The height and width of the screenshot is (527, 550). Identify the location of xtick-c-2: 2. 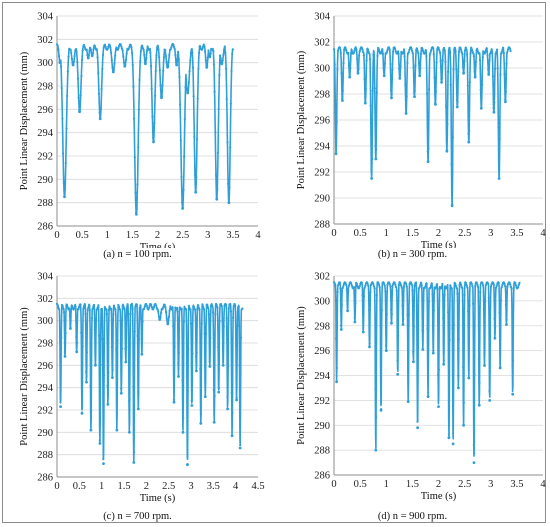
(146, 486).